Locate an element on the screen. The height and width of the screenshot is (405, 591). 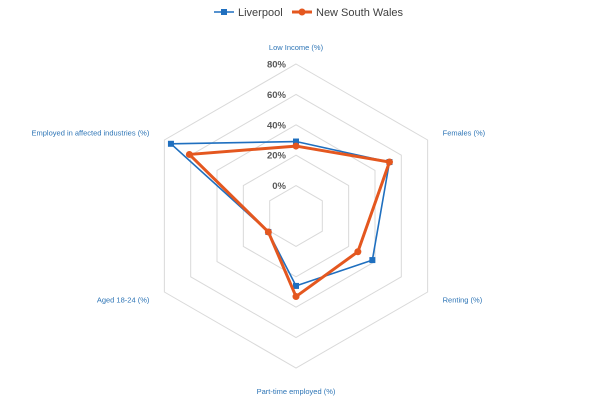
axis-label: Females (%) is located at coordinates (464, 133).